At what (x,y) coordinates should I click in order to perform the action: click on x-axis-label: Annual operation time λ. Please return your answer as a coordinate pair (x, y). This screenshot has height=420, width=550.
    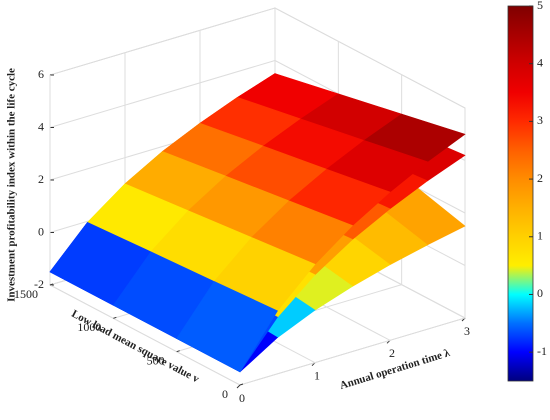
    Looking at the image, I should click on (395, 369).